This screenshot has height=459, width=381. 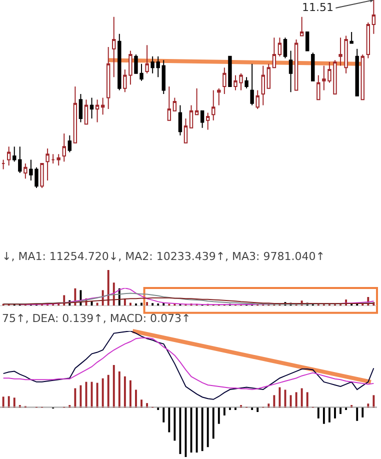 What do you see at coordinates (96, 319) in the screenshot?
I see `text: 75↑, DEA: 0.139↑, MACD: 0.073↑` at bounding box center [96, 319].